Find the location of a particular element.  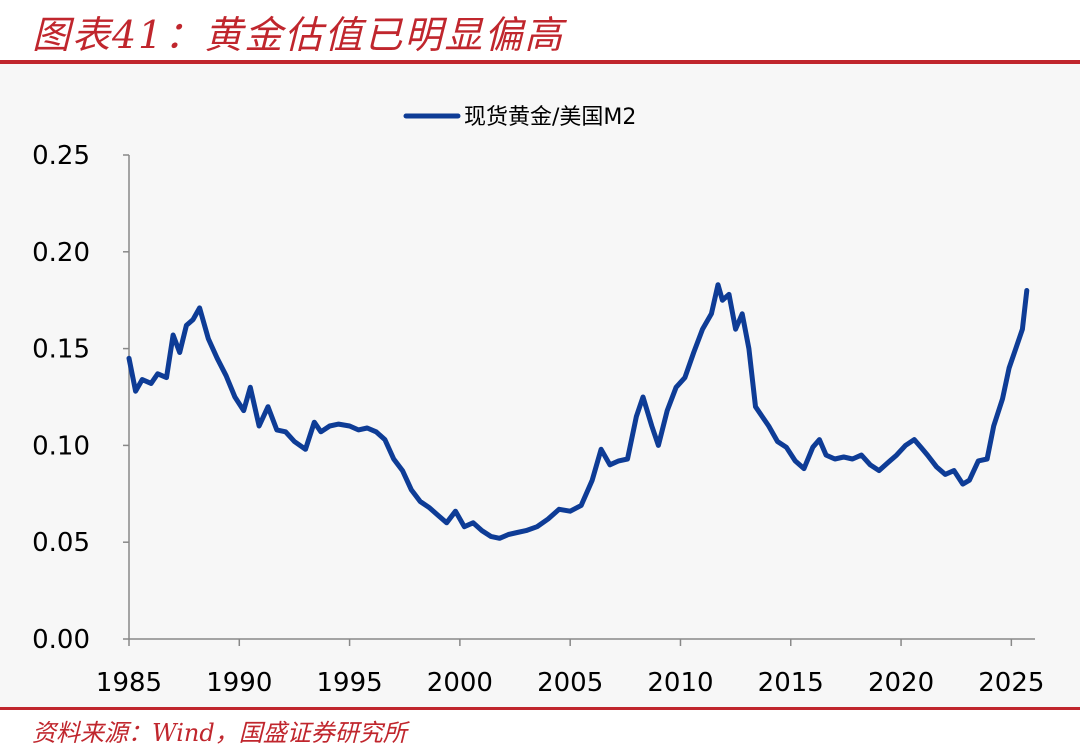

x-tick-label: 2015 is located at coordinates (791, 683).